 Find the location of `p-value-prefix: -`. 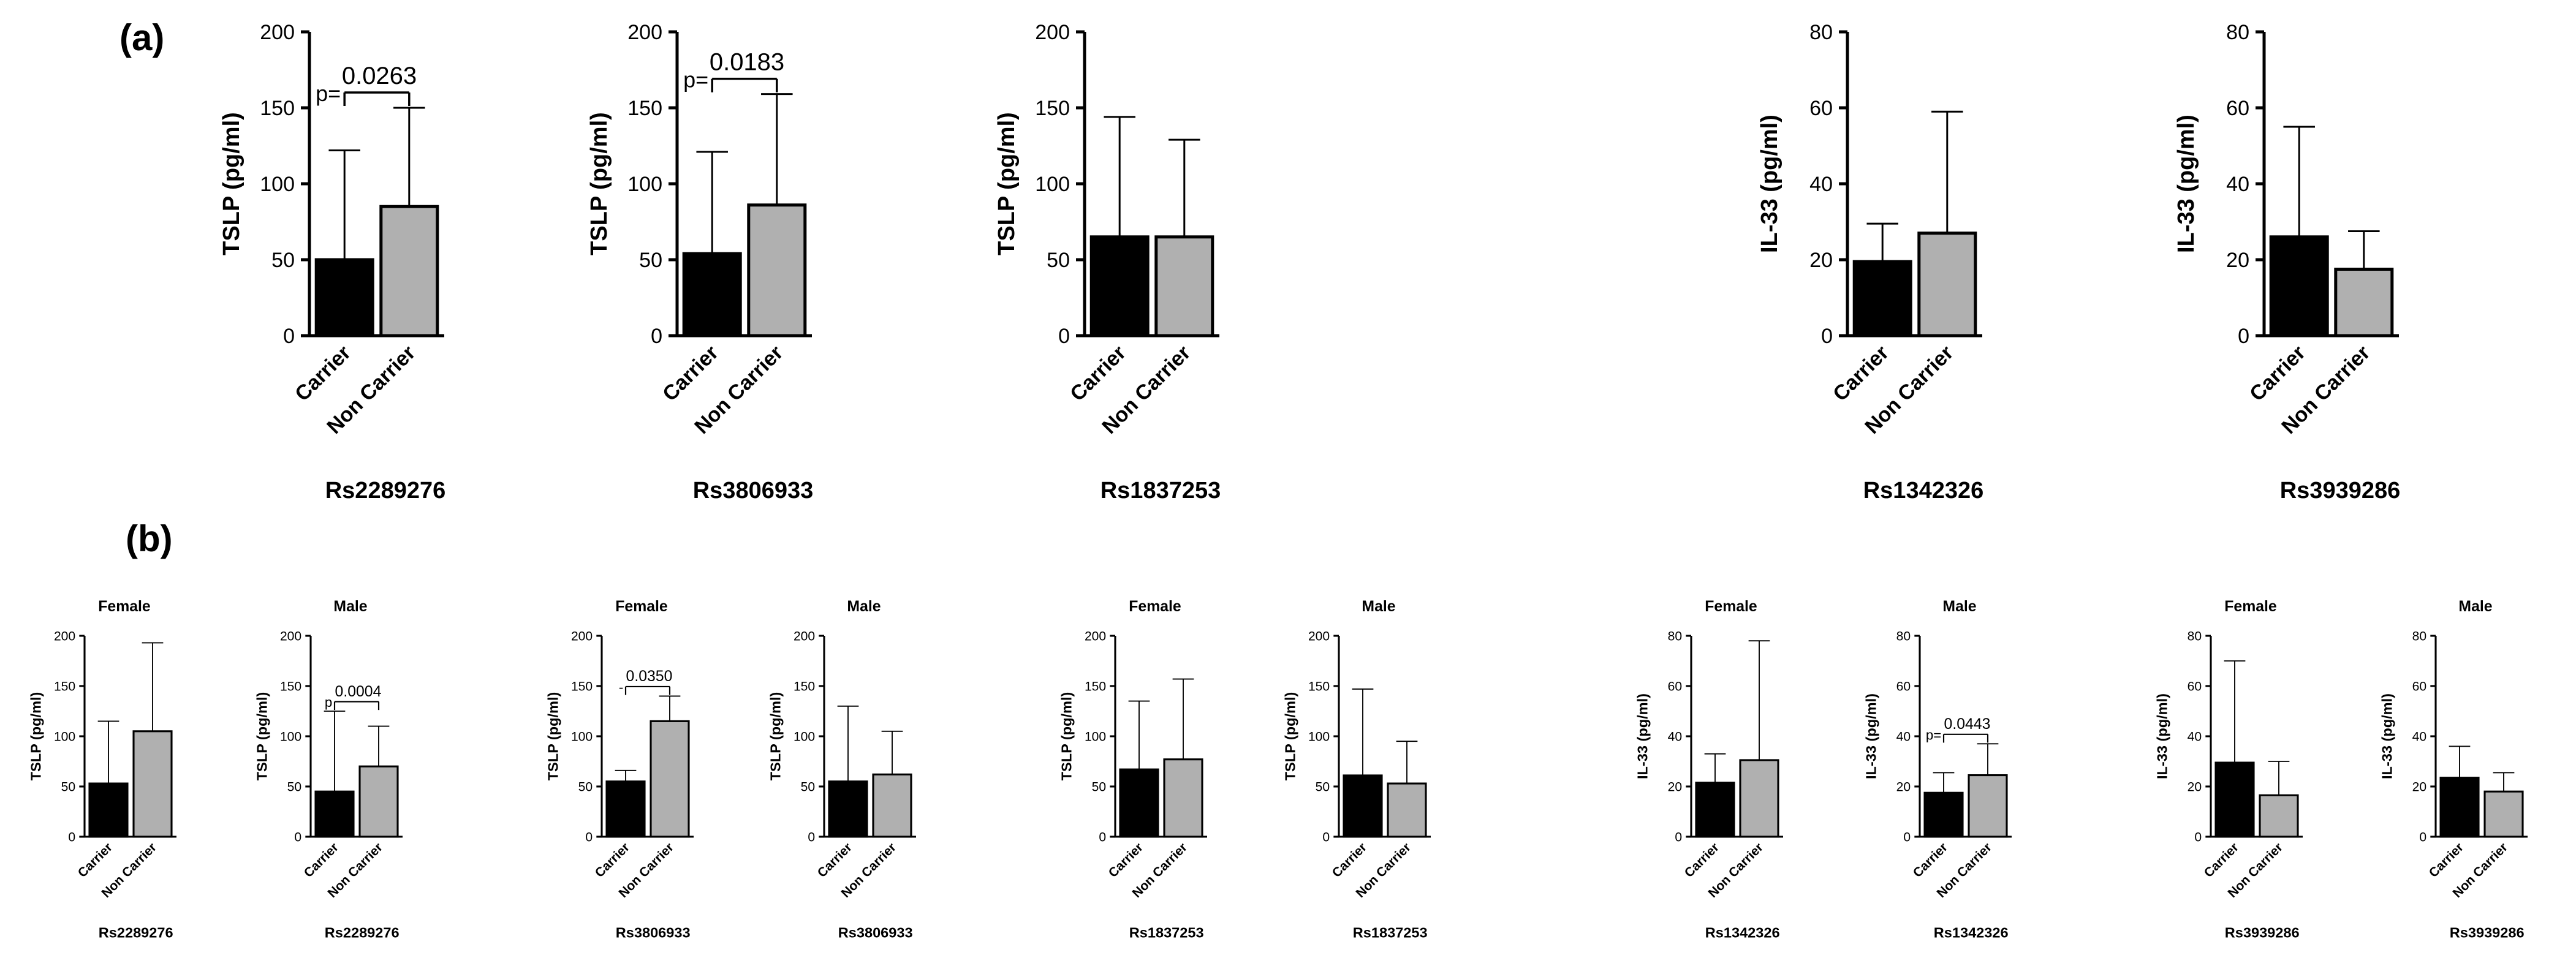

p-value-prefix: - is located at coordinates (621, 687).